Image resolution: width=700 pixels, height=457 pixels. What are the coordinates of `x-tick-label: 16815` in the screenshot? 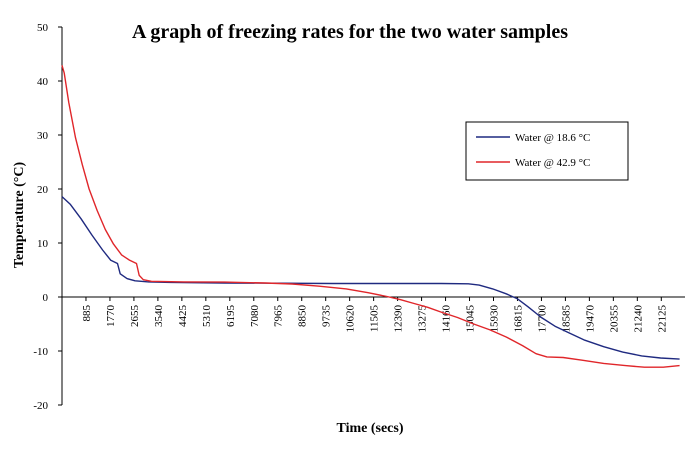 It's located at (518, 319).